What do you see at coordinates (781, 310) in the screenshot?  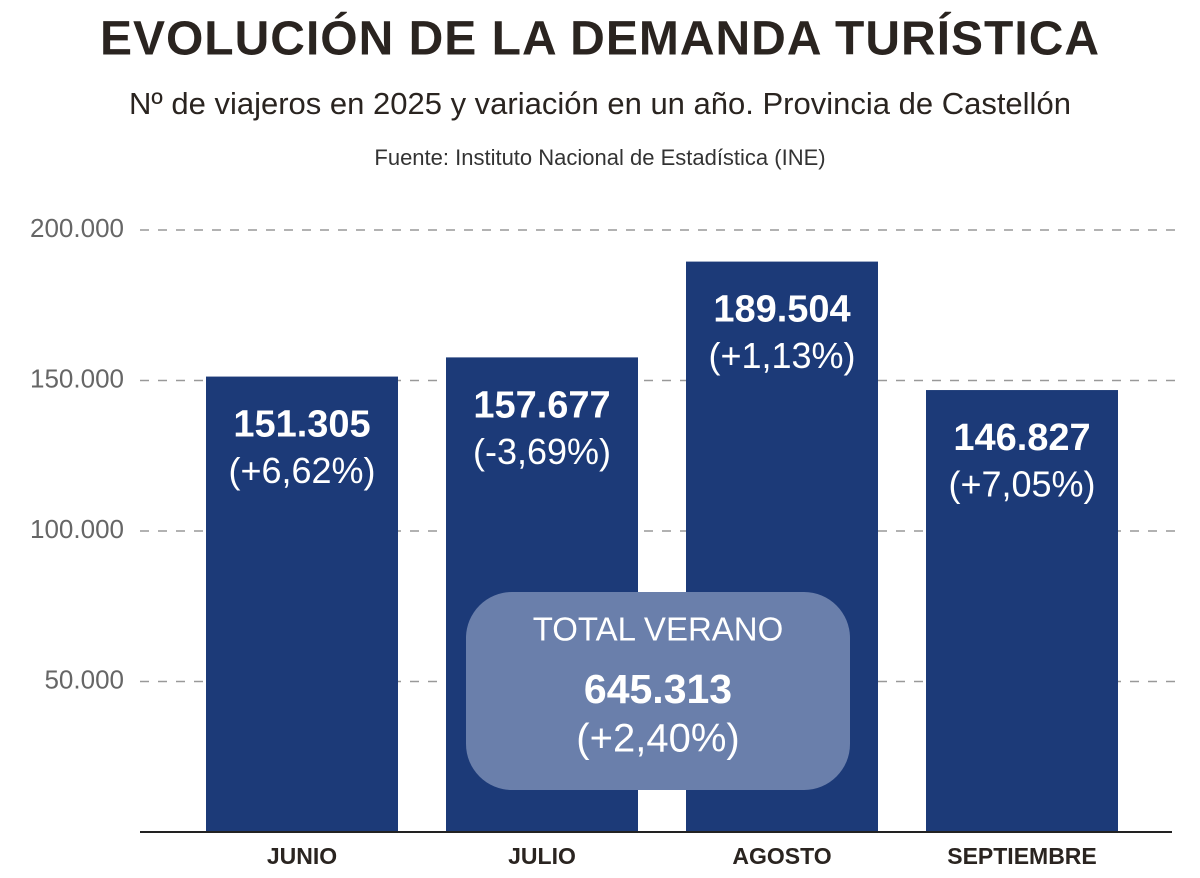 I see `value-label: 189.504` at bounding box center [781, 310].